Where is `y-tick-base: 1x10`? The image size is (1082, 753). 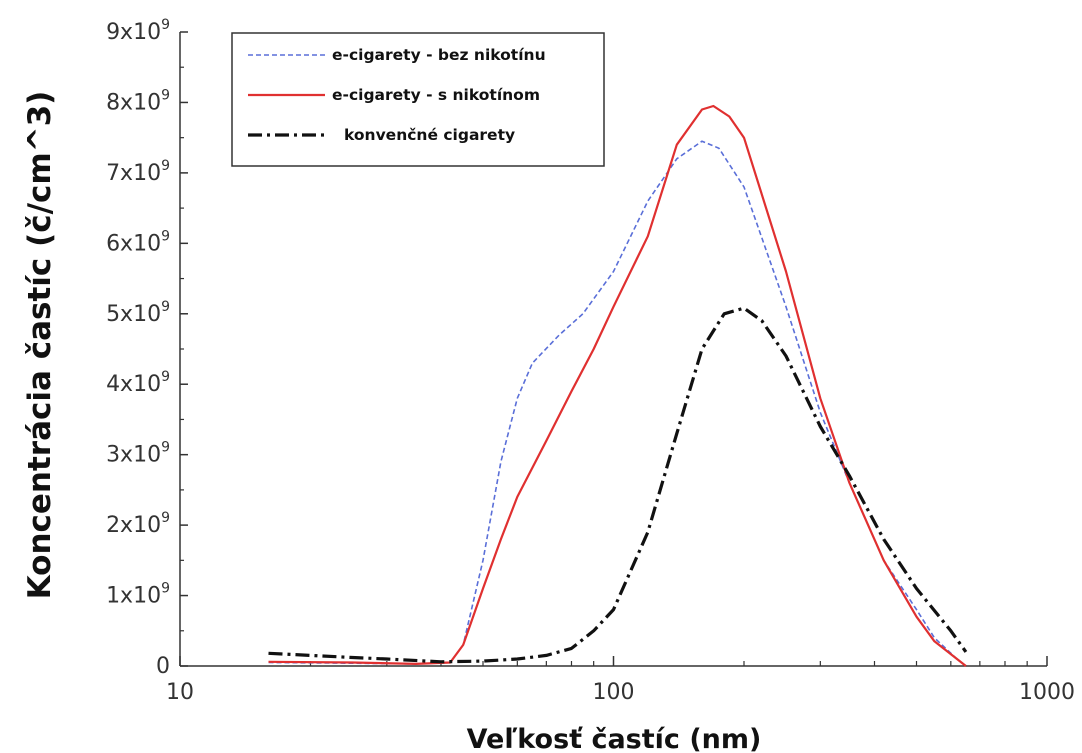
y-tick-base: 1x10 is located at coordinates (133, 596).